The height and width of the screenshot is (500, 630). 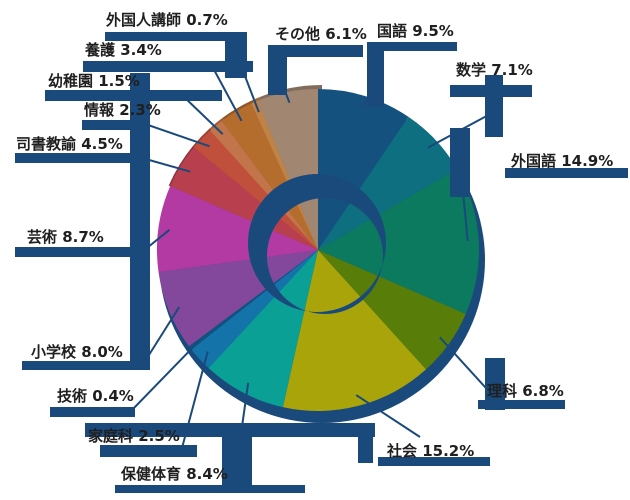 I want to click on slice-label-芸術: 芸術 8.7%, so click(x=65, y=237).